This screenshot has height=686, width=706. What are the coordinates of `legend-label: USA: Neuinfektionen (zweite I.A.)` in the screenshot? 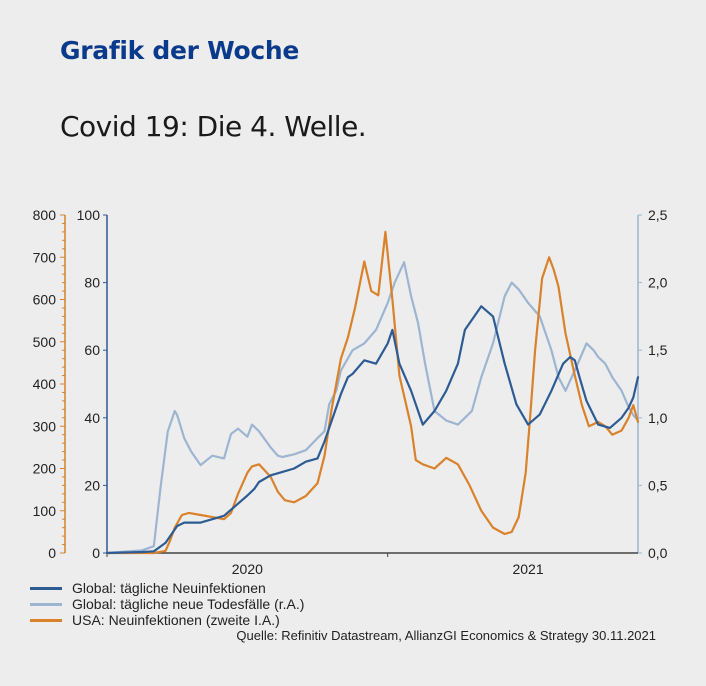 It's located at (176, 620).